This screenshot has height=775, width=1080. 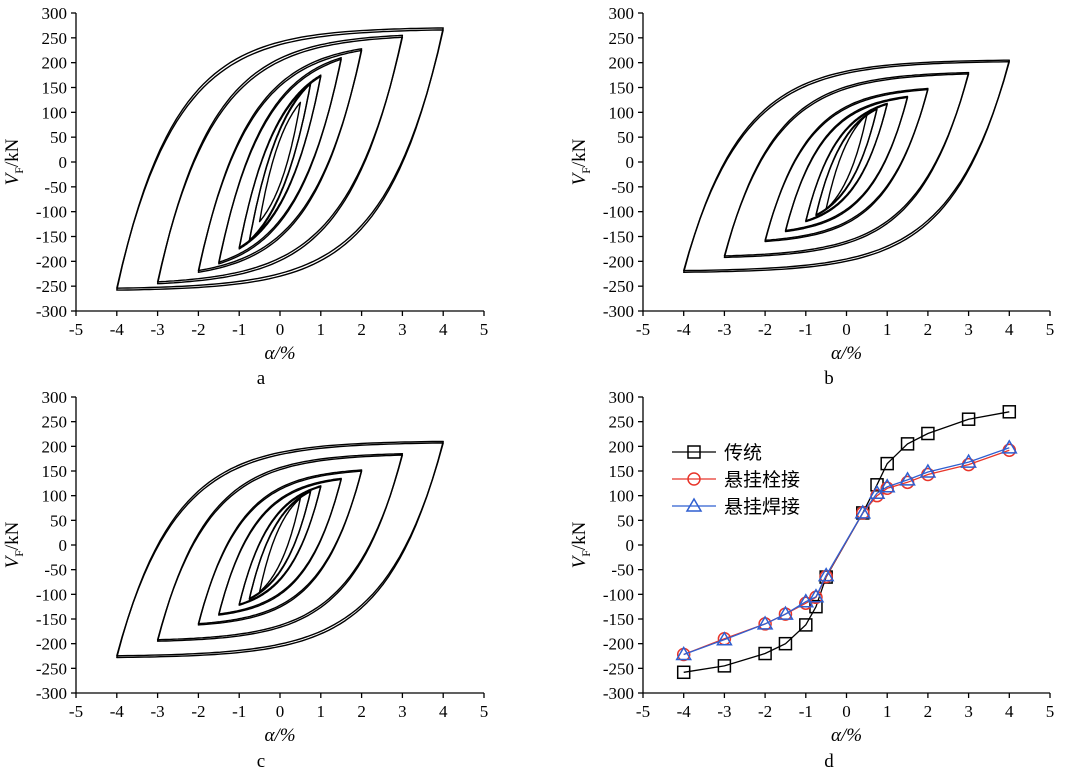 I want to click on x-axis-label: α/%, so click(x=846, y=735).